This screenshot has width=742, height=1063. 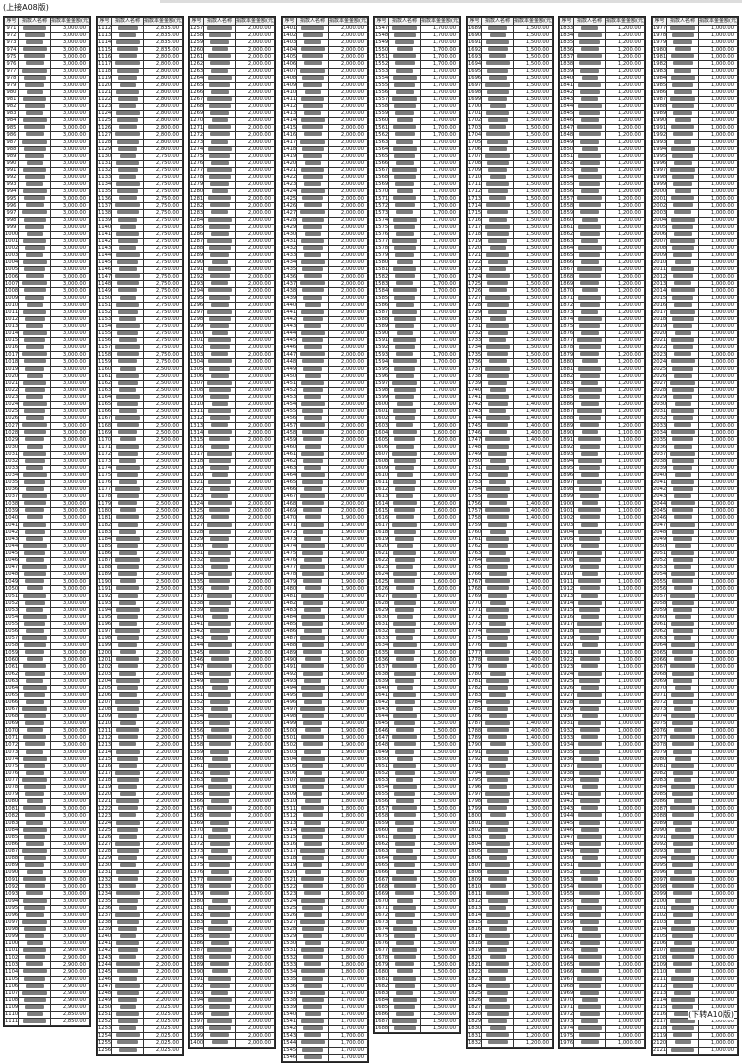 What do you see at coordinates (290, 951) in the screenshot?
I see `serial-number: 1531` at bounding box center [290, 951].